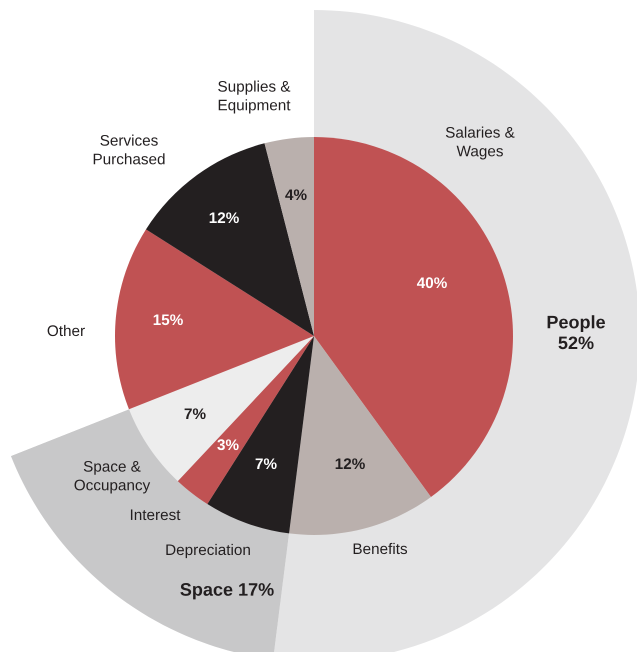 The width and height of the screenshot is (637, 652). What do you see at coordinates (254, 97) in the screenshot?
I see `slice-label: Supplies & Equipment` at bounding box center [254, 97].